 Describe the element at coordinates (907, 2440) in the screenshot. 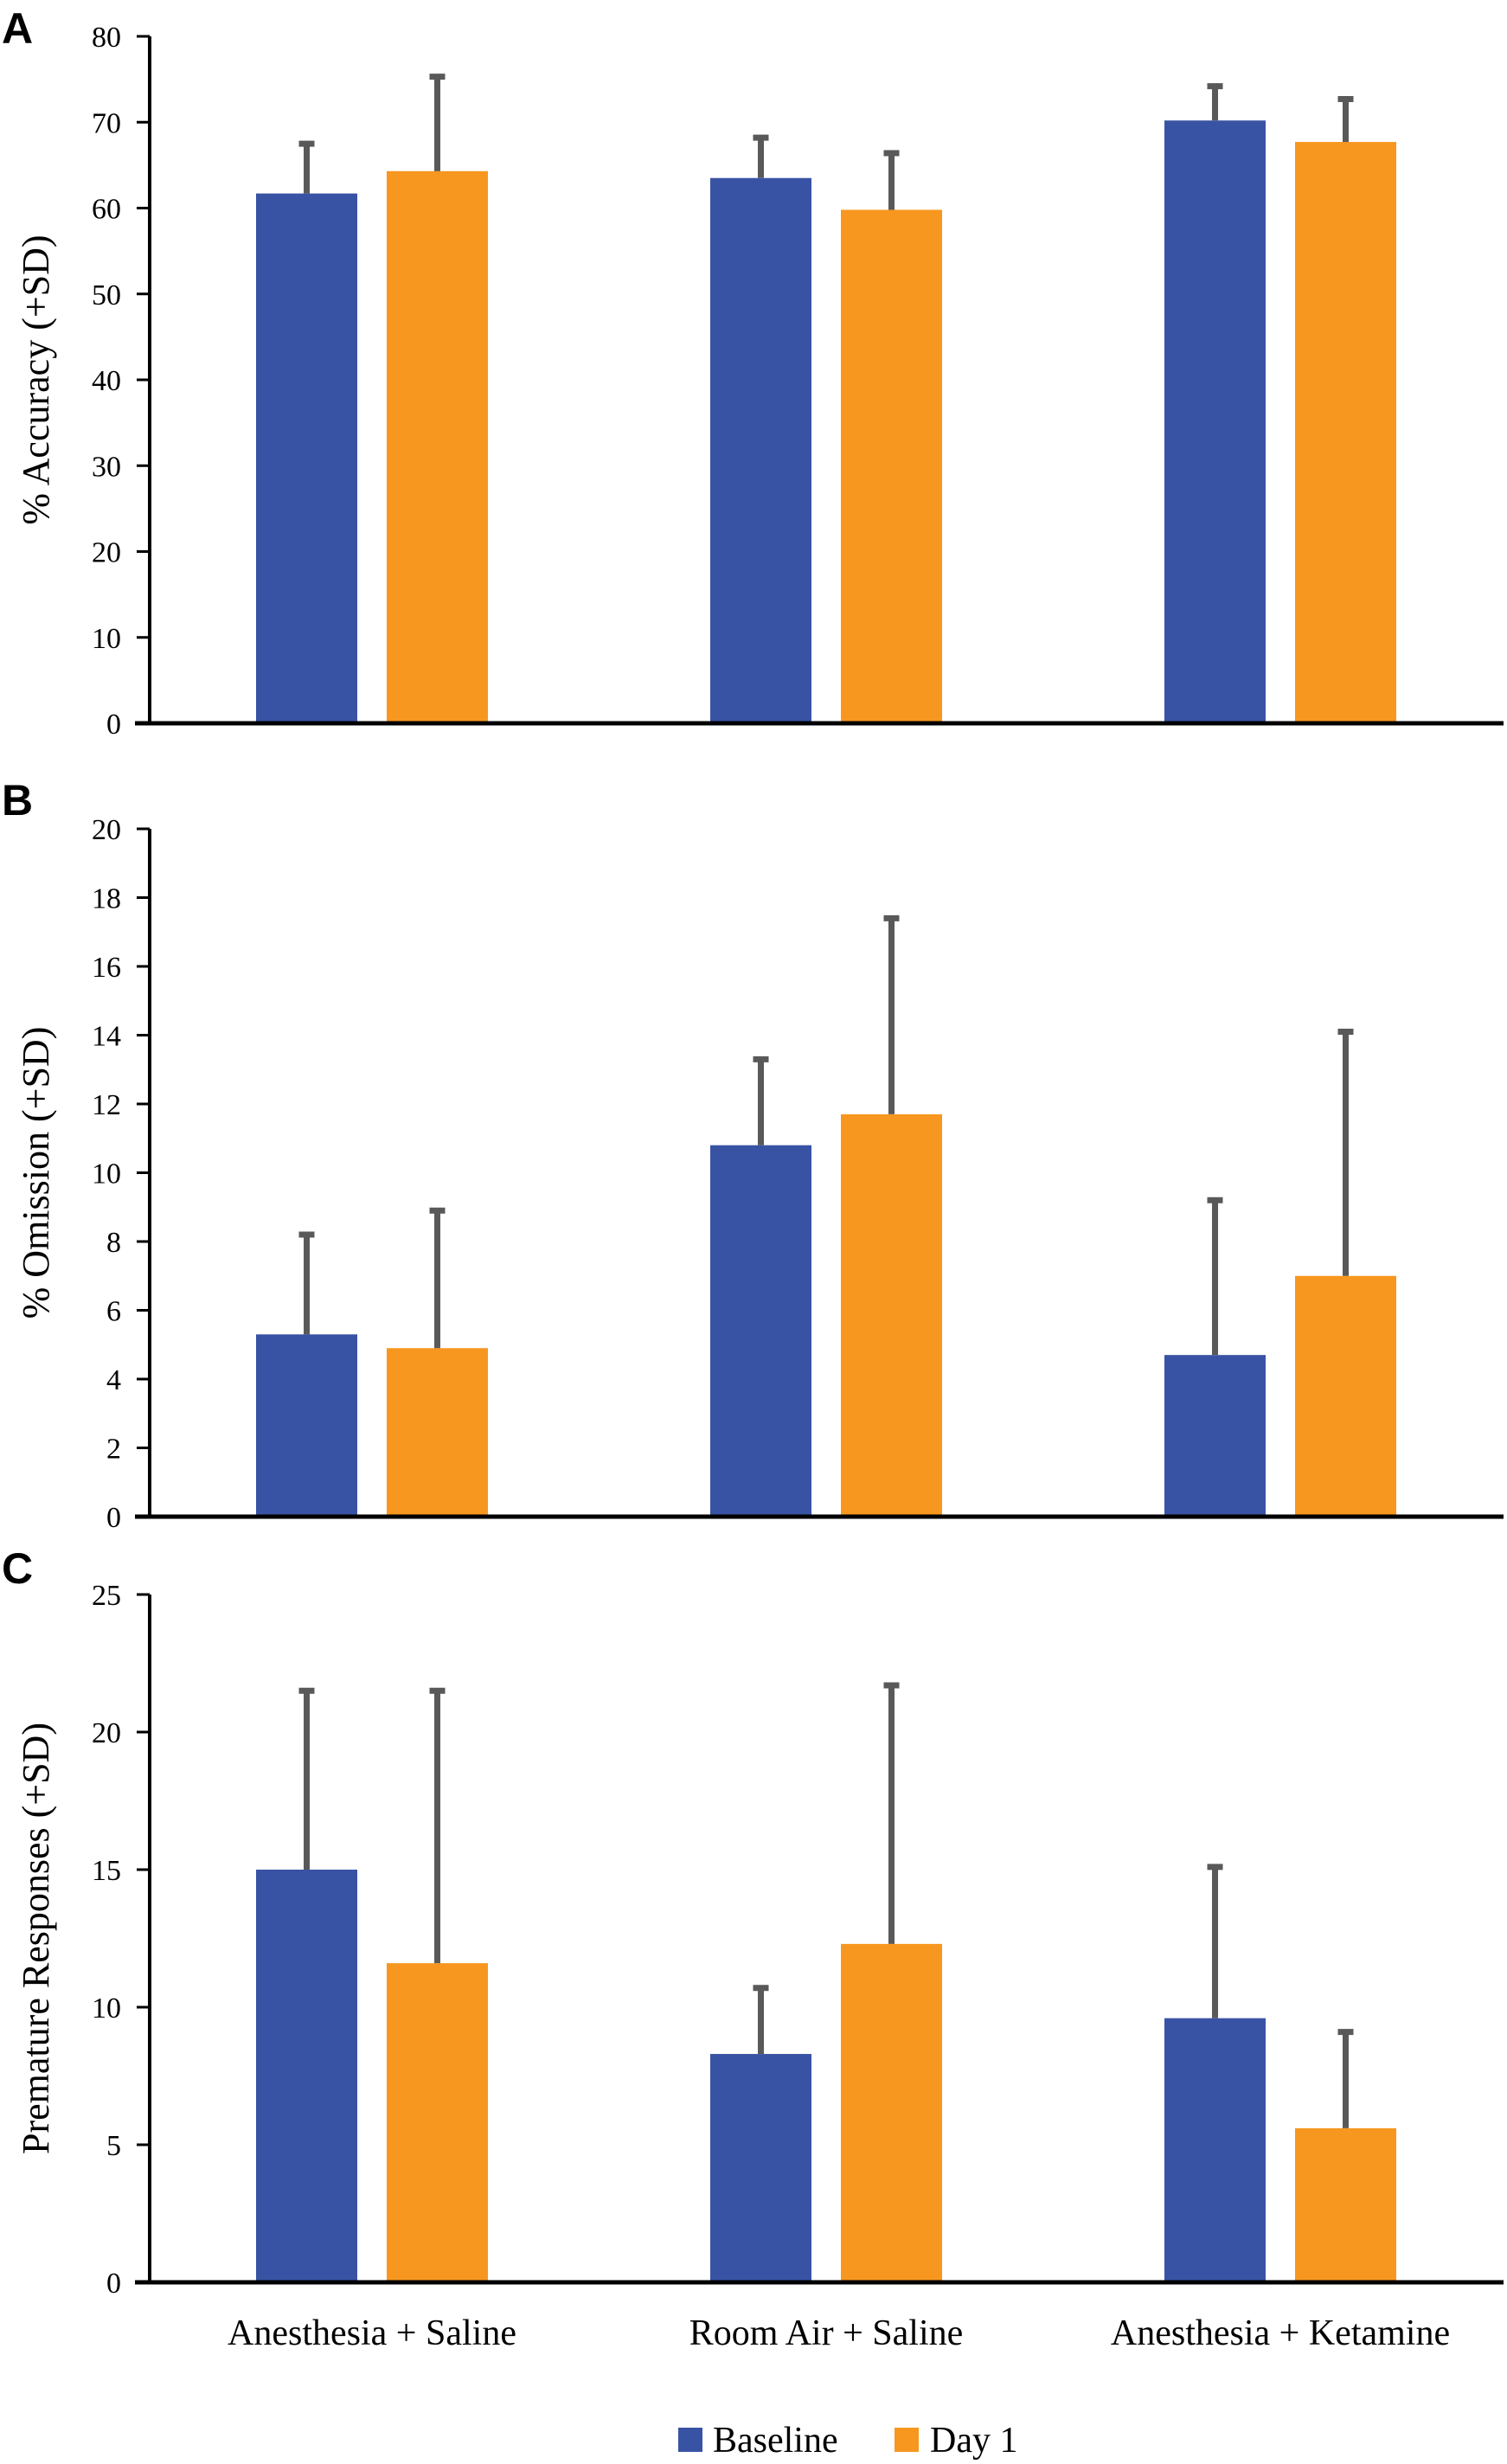

I see `legend-swatch-day1` at that location.